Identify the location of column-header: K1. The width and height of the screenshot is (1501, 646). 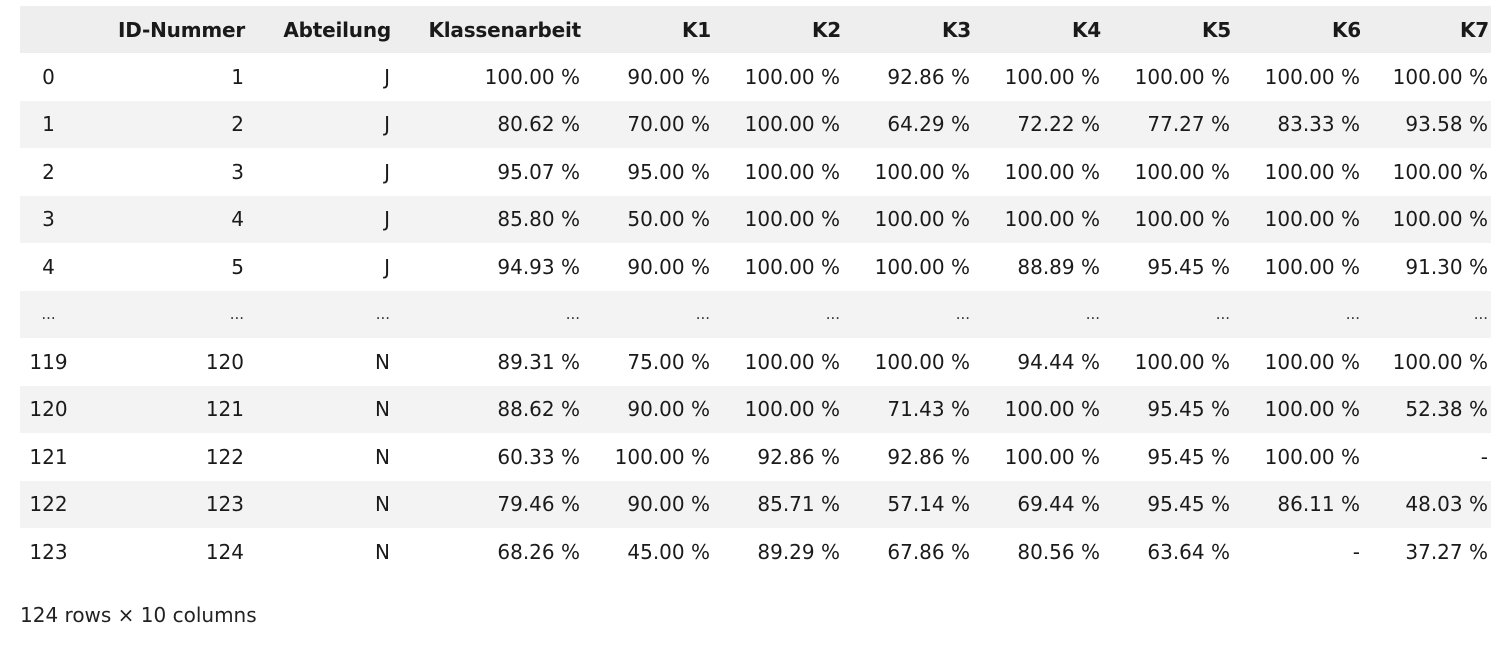
(696, 29).